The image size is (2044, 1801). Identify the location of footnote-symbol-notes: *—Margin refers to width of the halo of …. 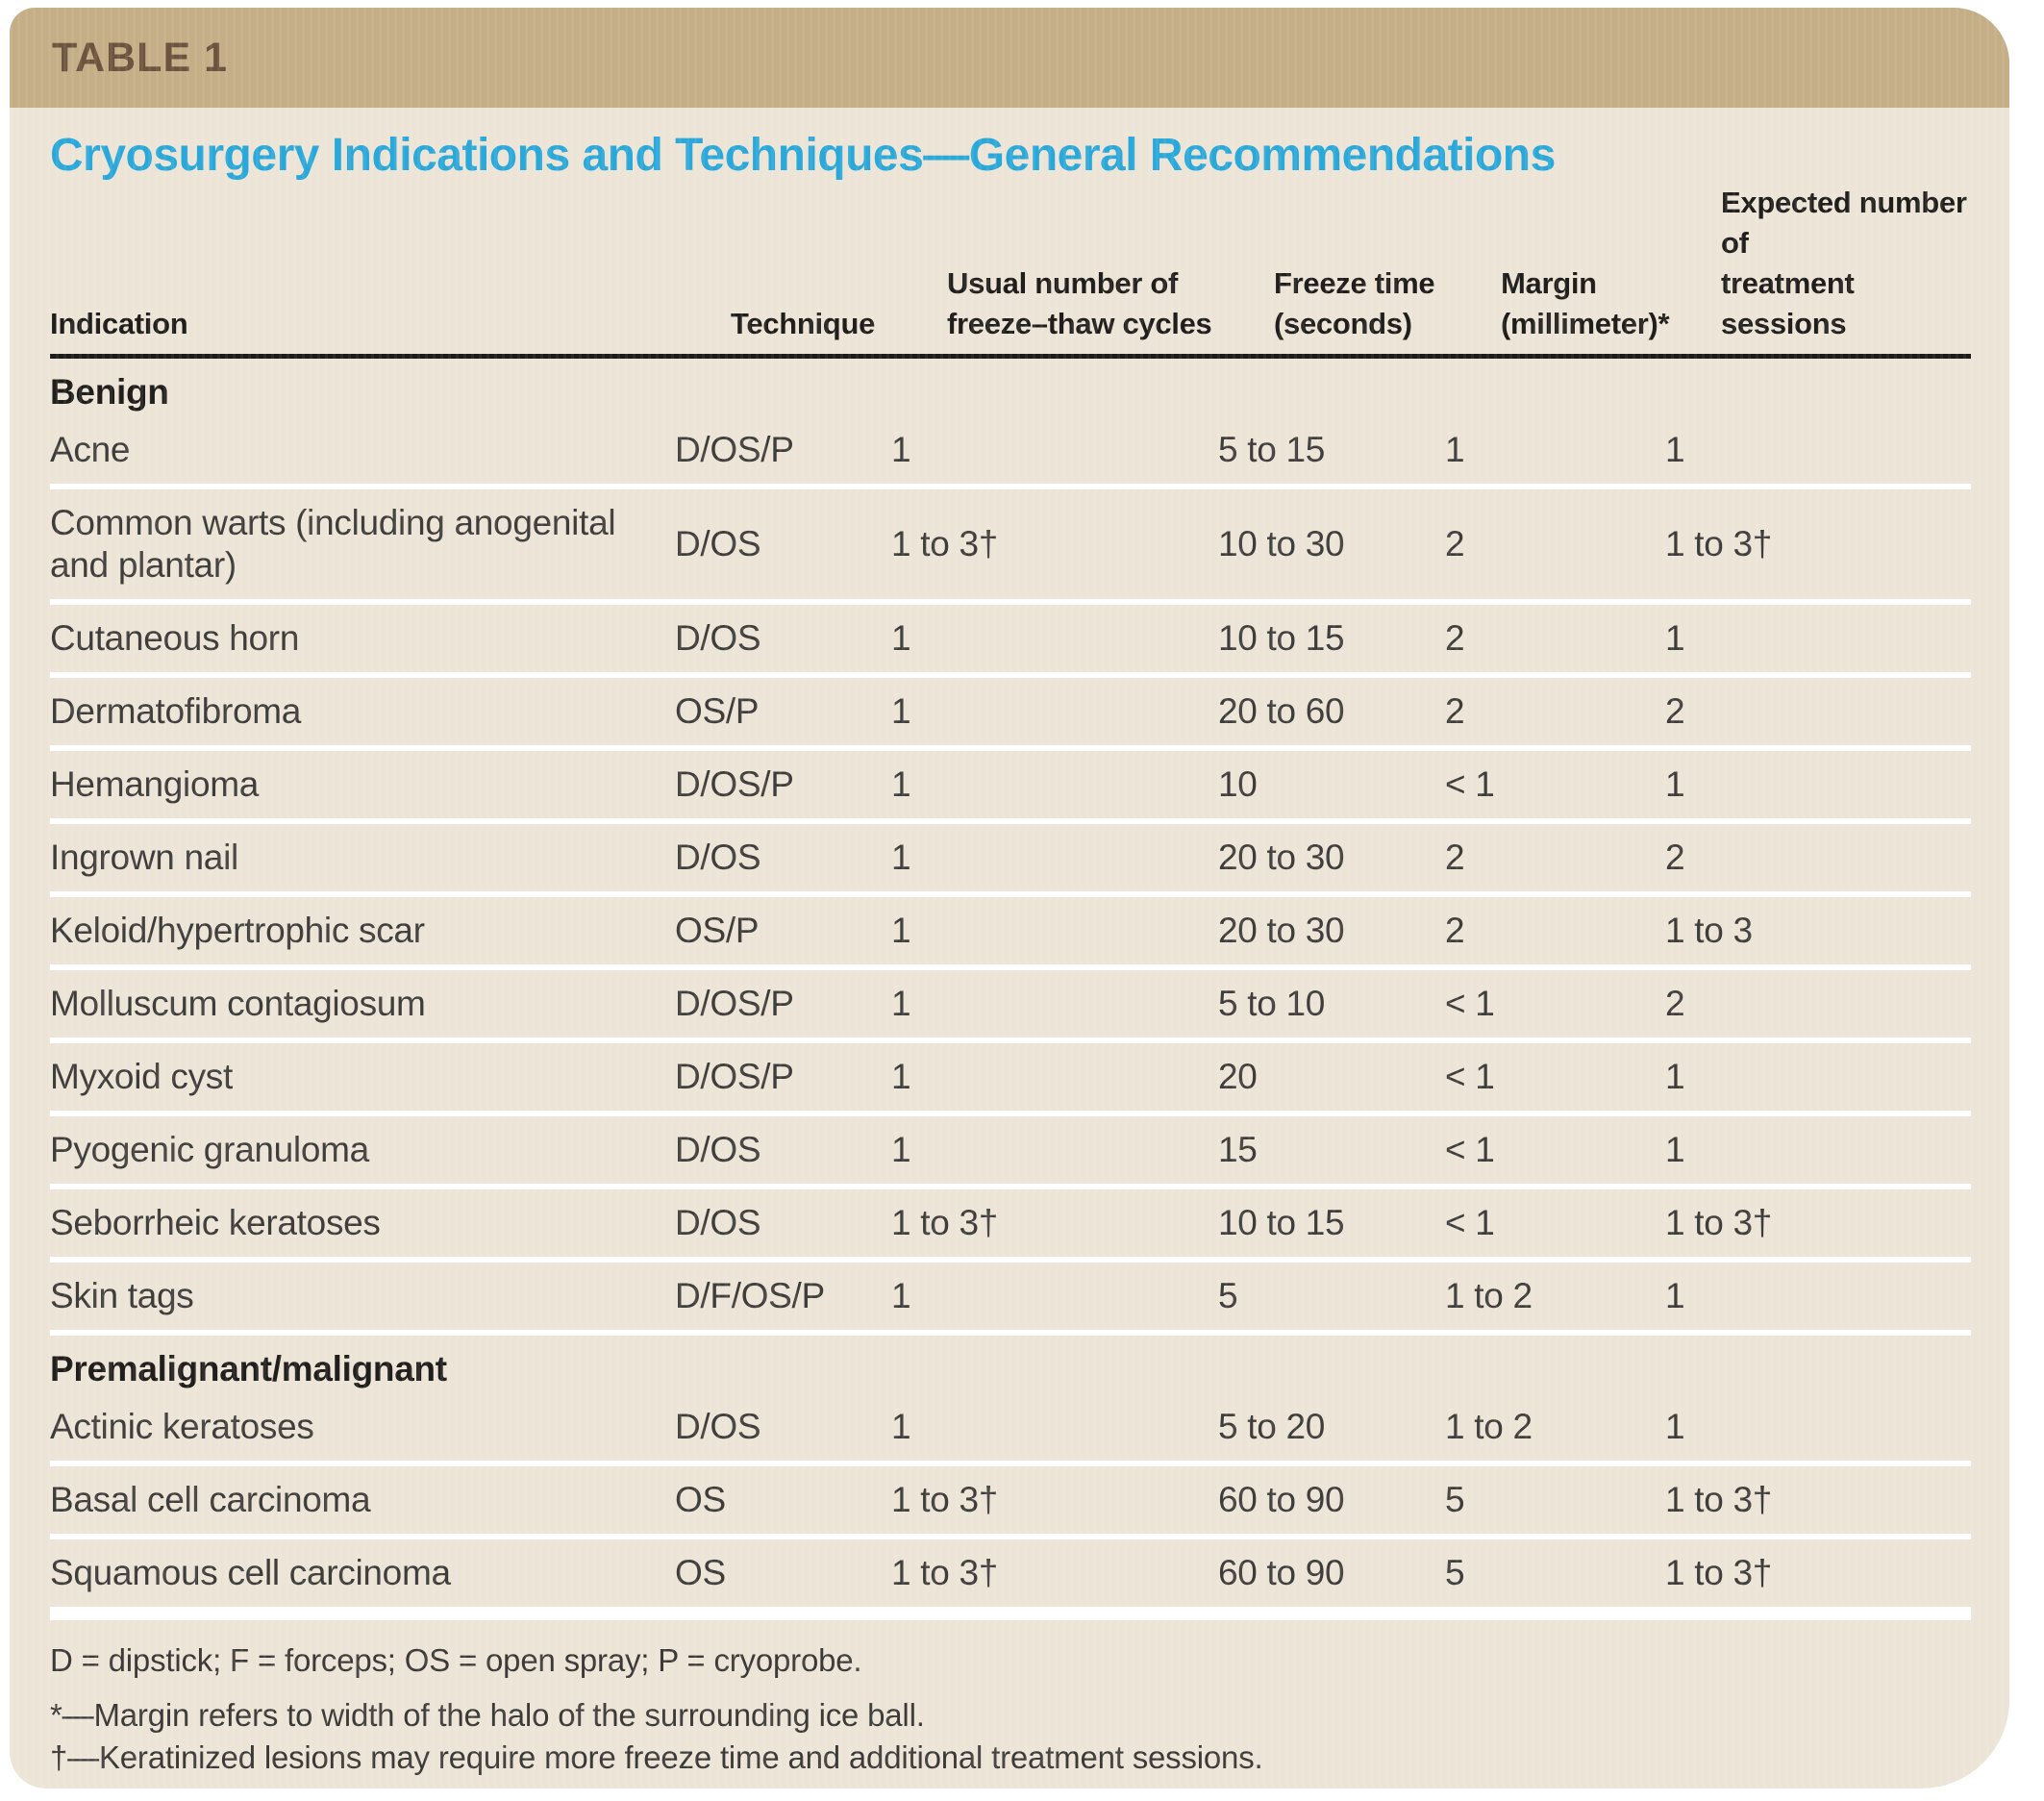
(1010, 1736).